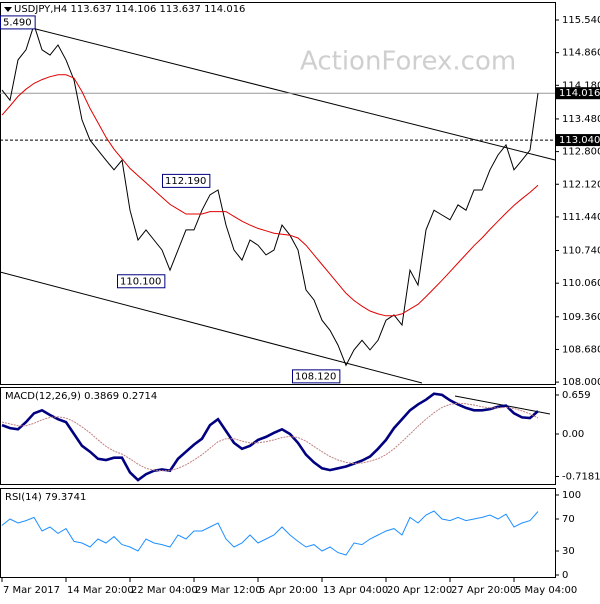 The height and width of the screenshot is (604, 600). What do you see at coordinates (568, 519) in the screenshot?
I see `y-tick-label: 70` at bounding box center [568, 519].